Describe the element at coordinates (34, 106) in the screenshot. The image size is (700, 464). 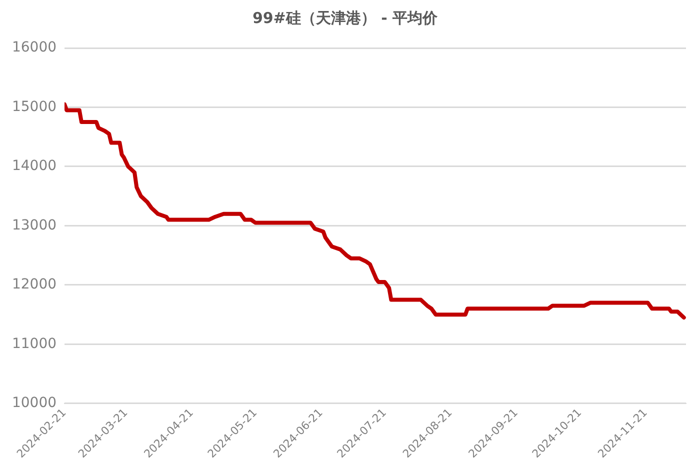
I see `y-tick-label: 15000` at that location.